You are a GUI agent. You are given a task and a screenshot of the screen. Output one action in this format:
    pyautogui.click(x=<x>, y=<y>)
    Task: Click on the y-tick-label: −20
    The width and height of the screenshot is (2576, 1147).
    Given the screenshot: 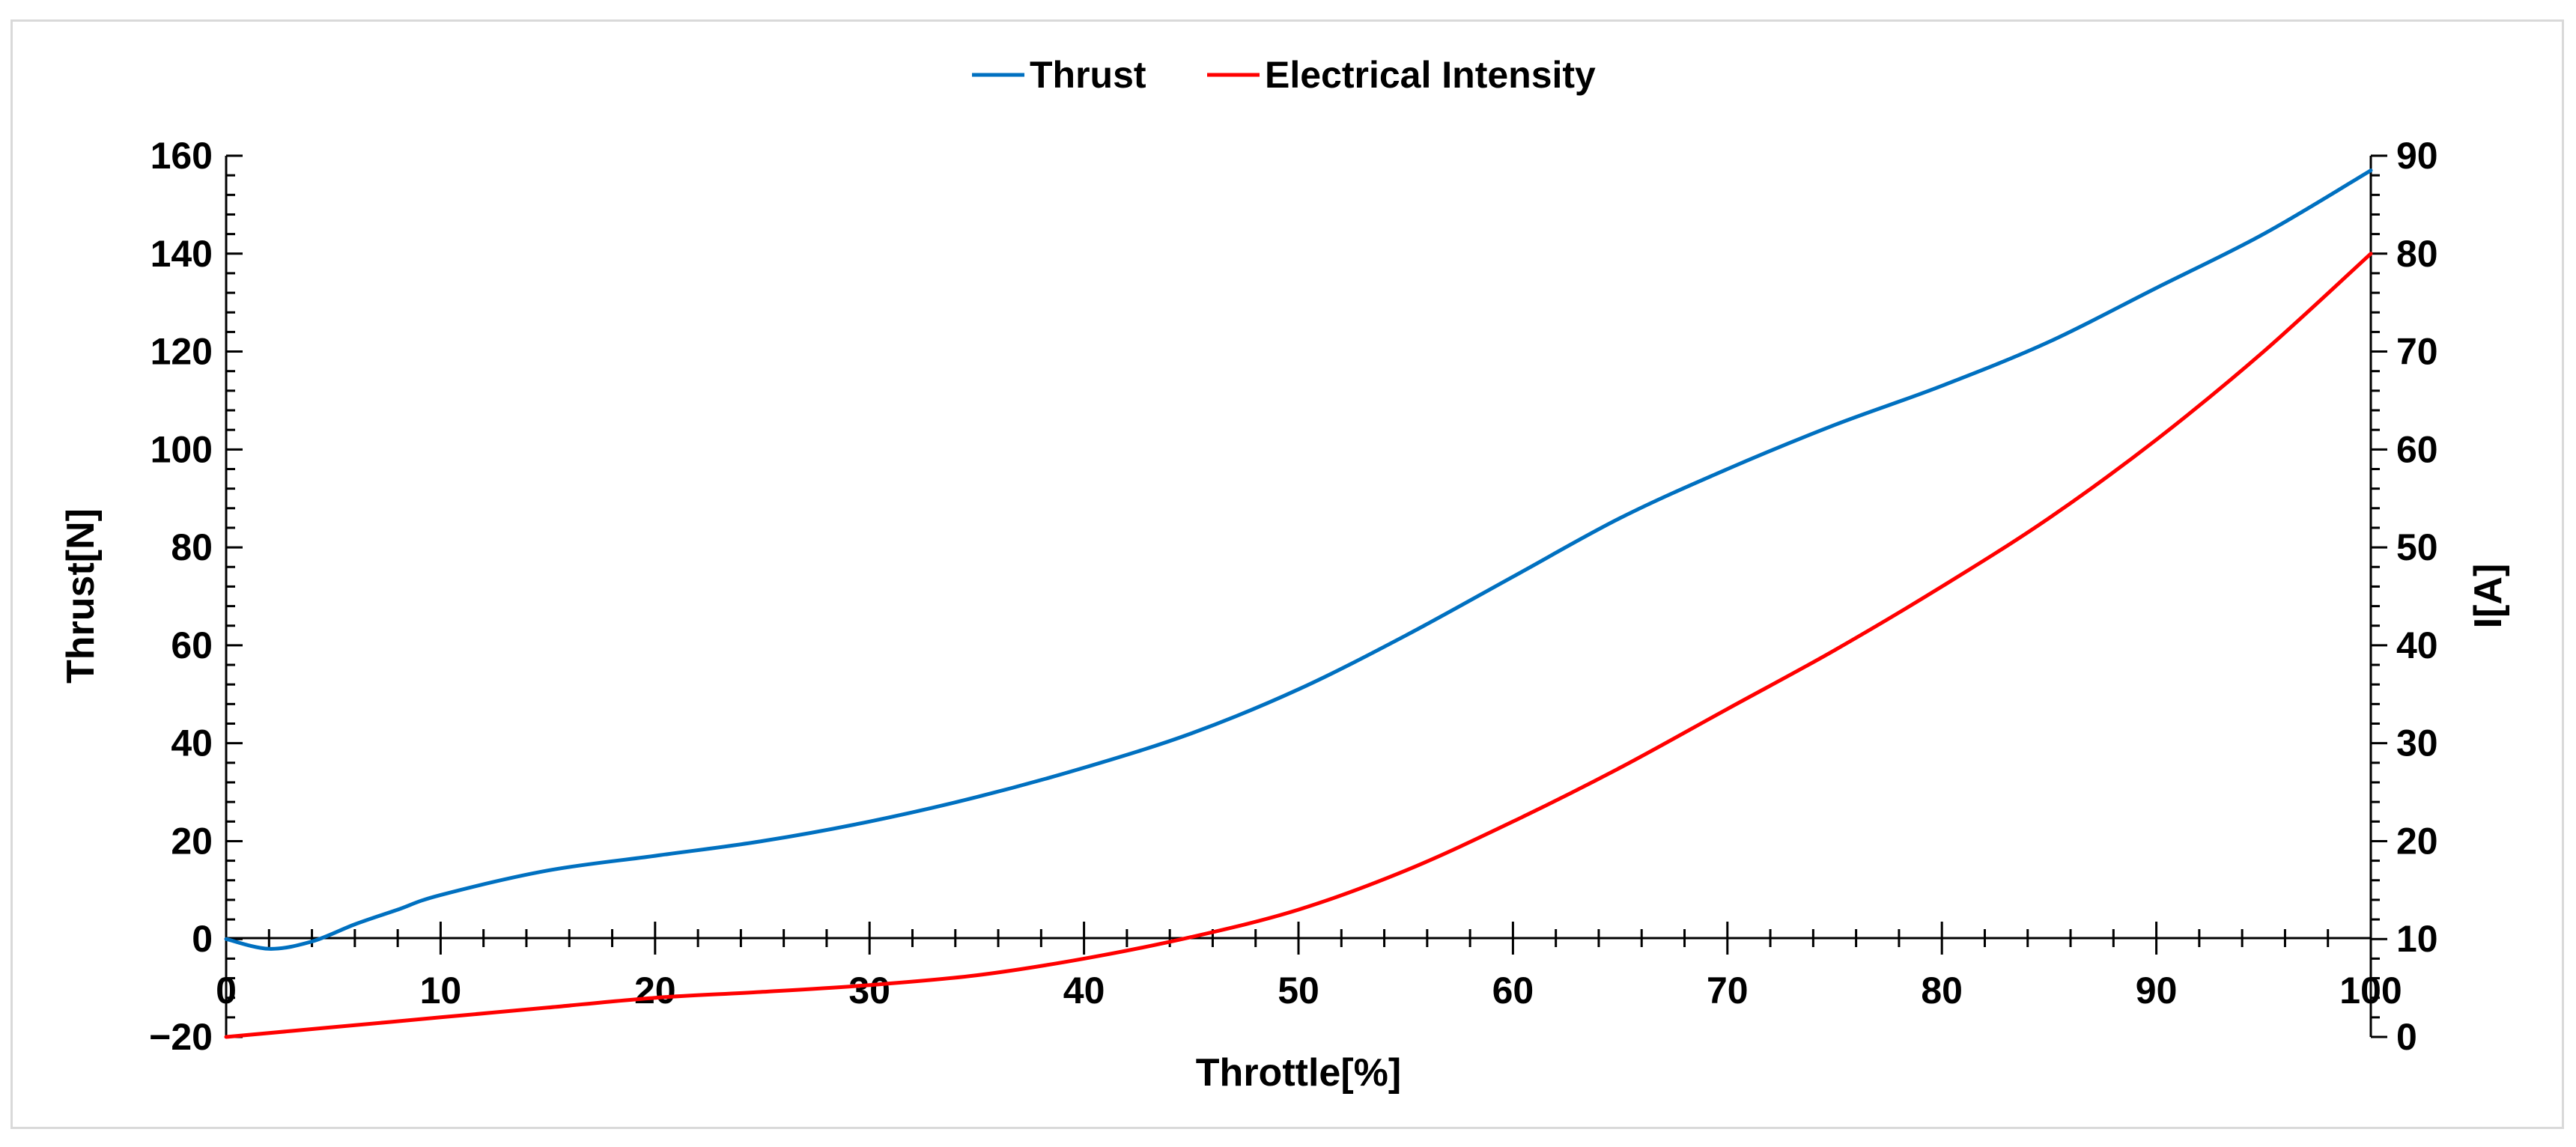 What is the action you would take?
    pyautogui.click(x=181, y=1037)
    